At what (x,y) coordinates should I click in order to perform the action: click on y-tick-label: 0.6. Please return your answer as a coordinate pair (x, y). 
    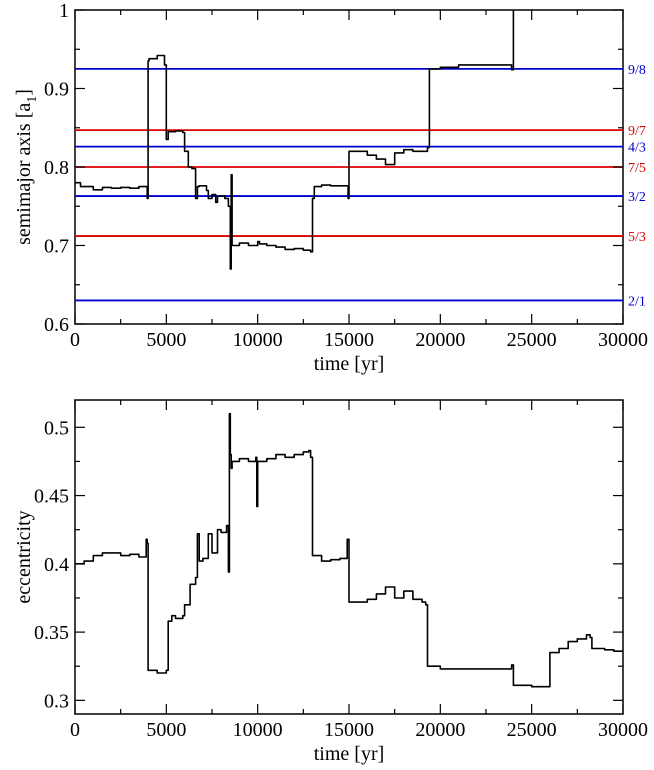
    Looking at the image, I should click on (56, 325).